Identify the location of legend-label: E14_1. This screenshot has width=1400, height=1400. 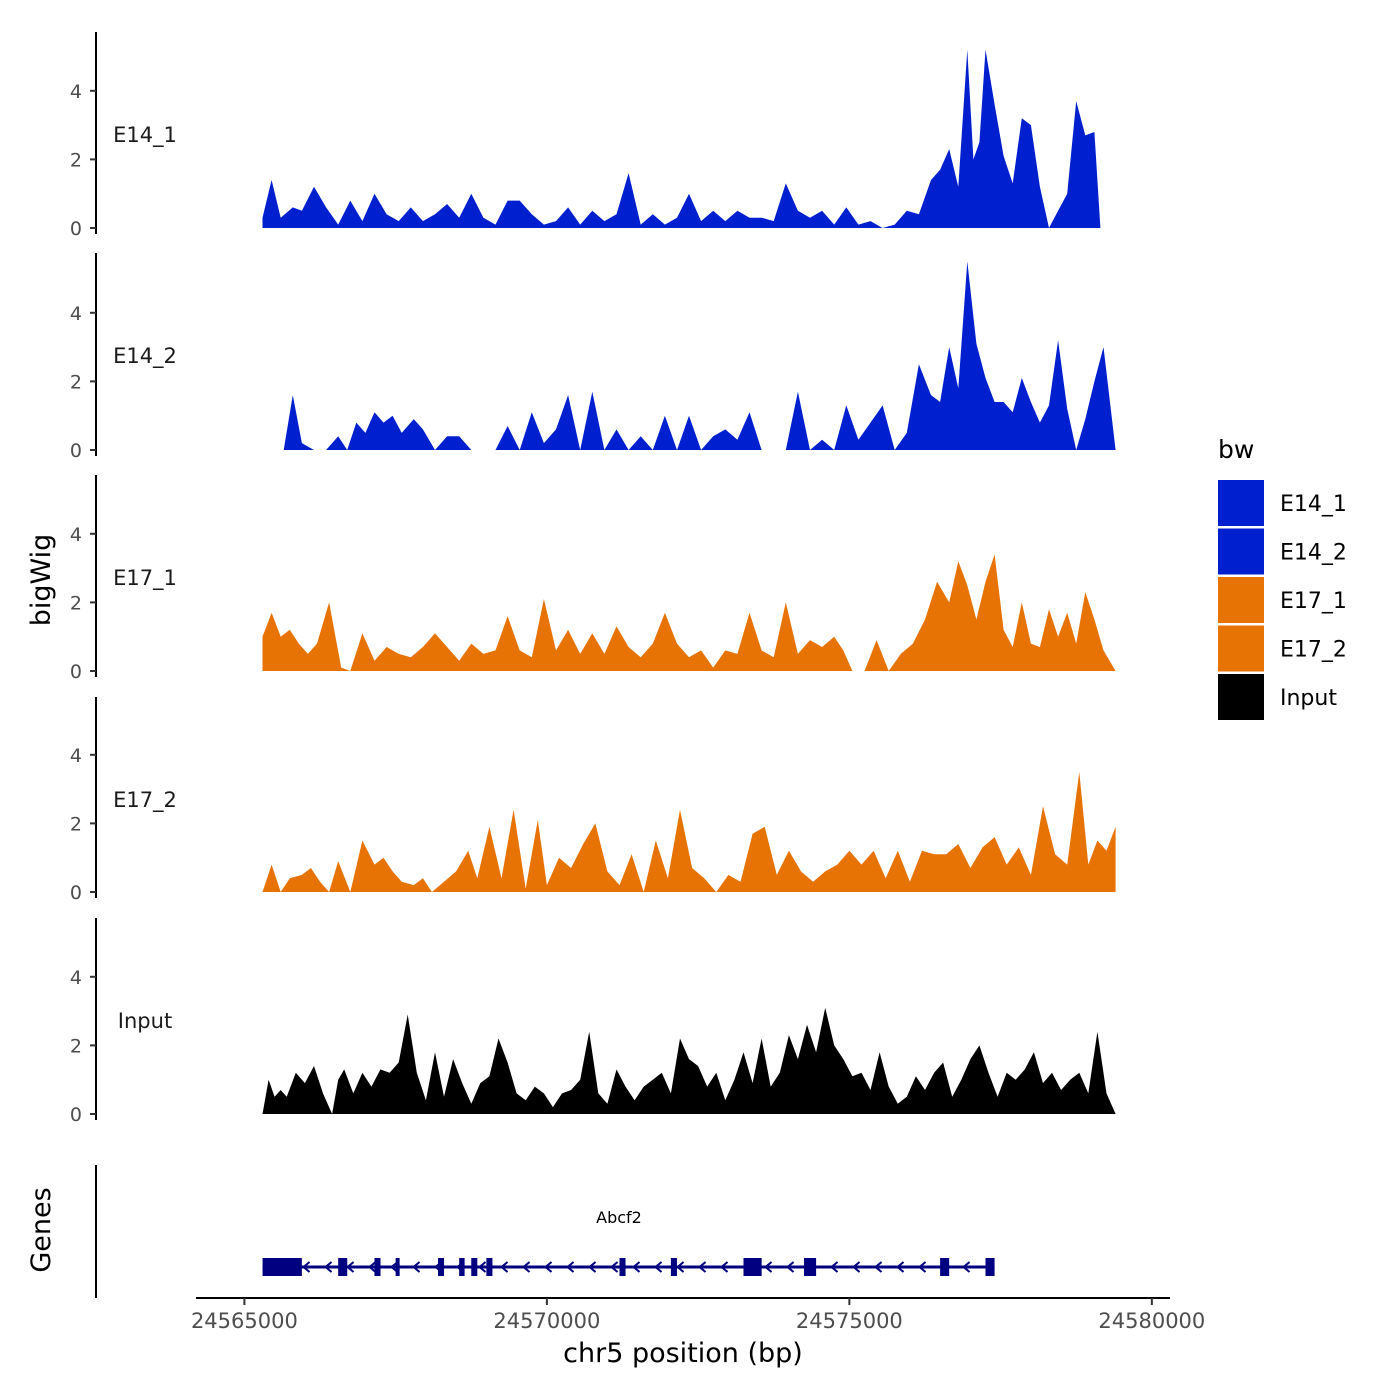
(1313, 504).